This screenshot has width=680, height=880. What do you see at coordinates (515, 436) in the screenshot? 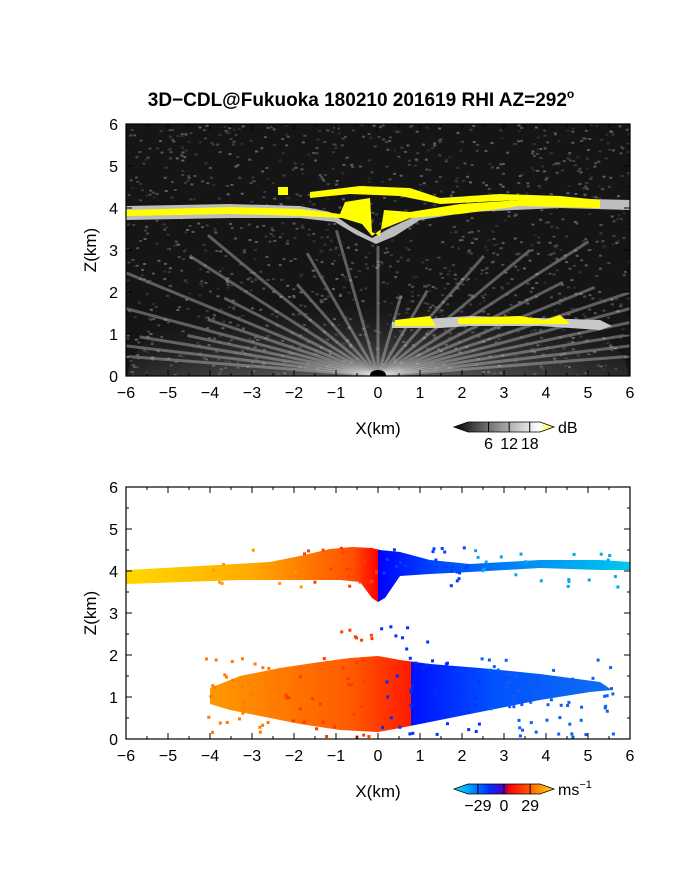
I see `intensity-colorbar: dB 6 12 18` at bounding box center [515, 436].